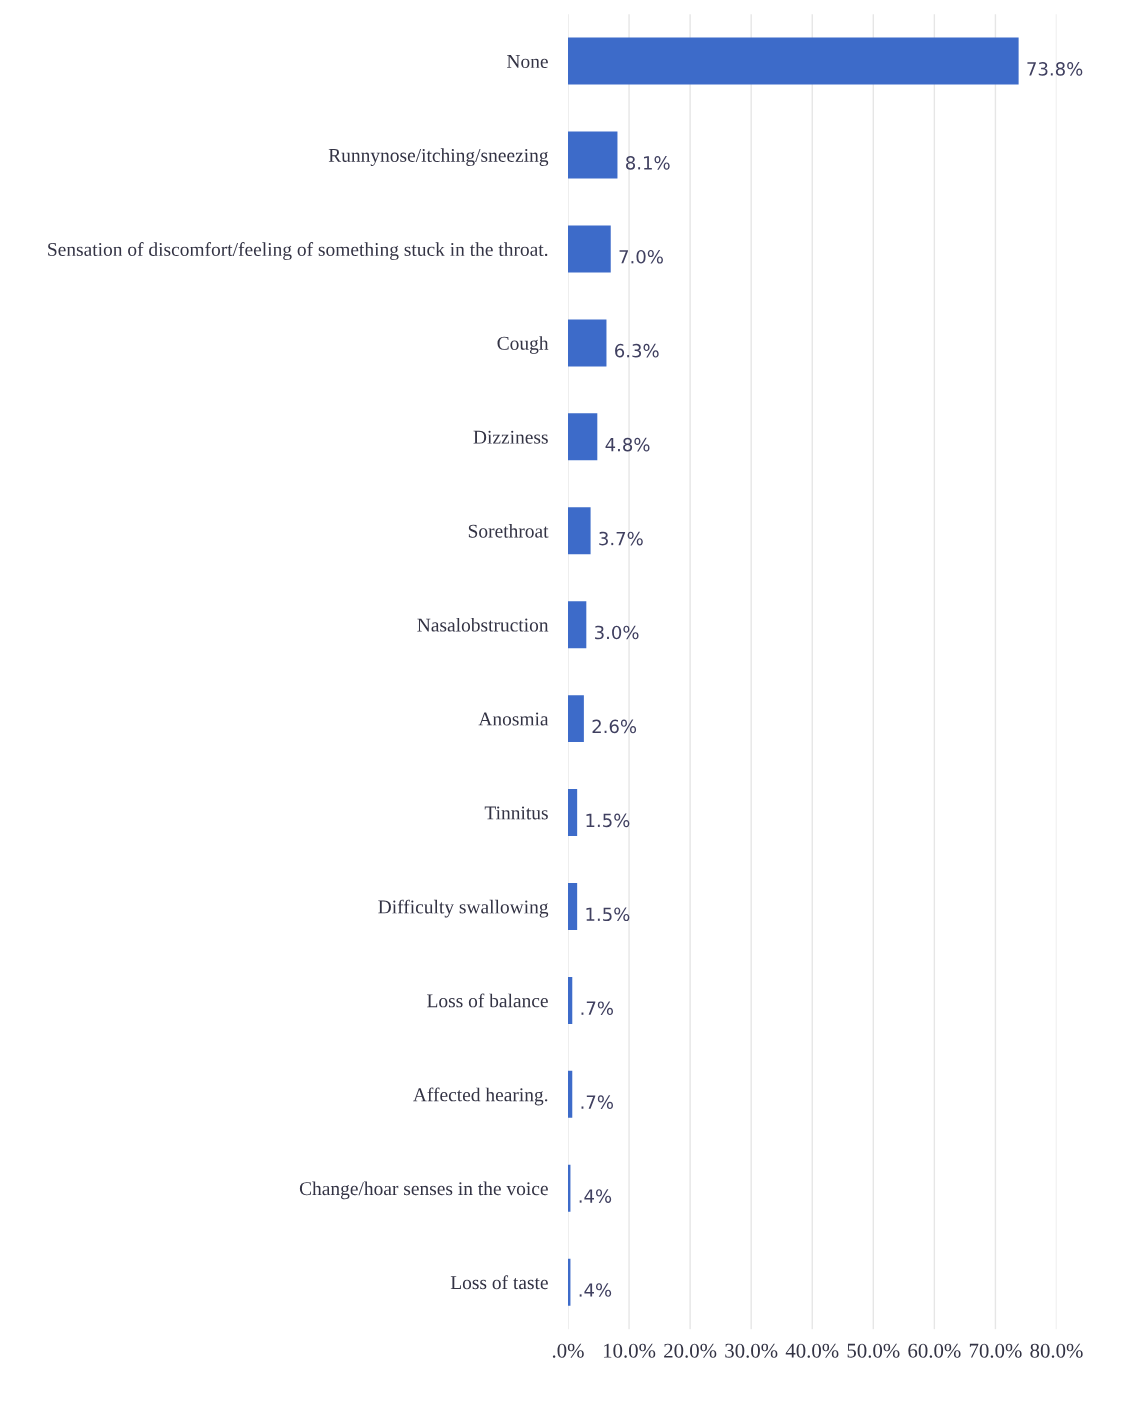  Describe the element at coordinates (648, 163) in the screenshot. I see `data-label: 8.1%` at that location.